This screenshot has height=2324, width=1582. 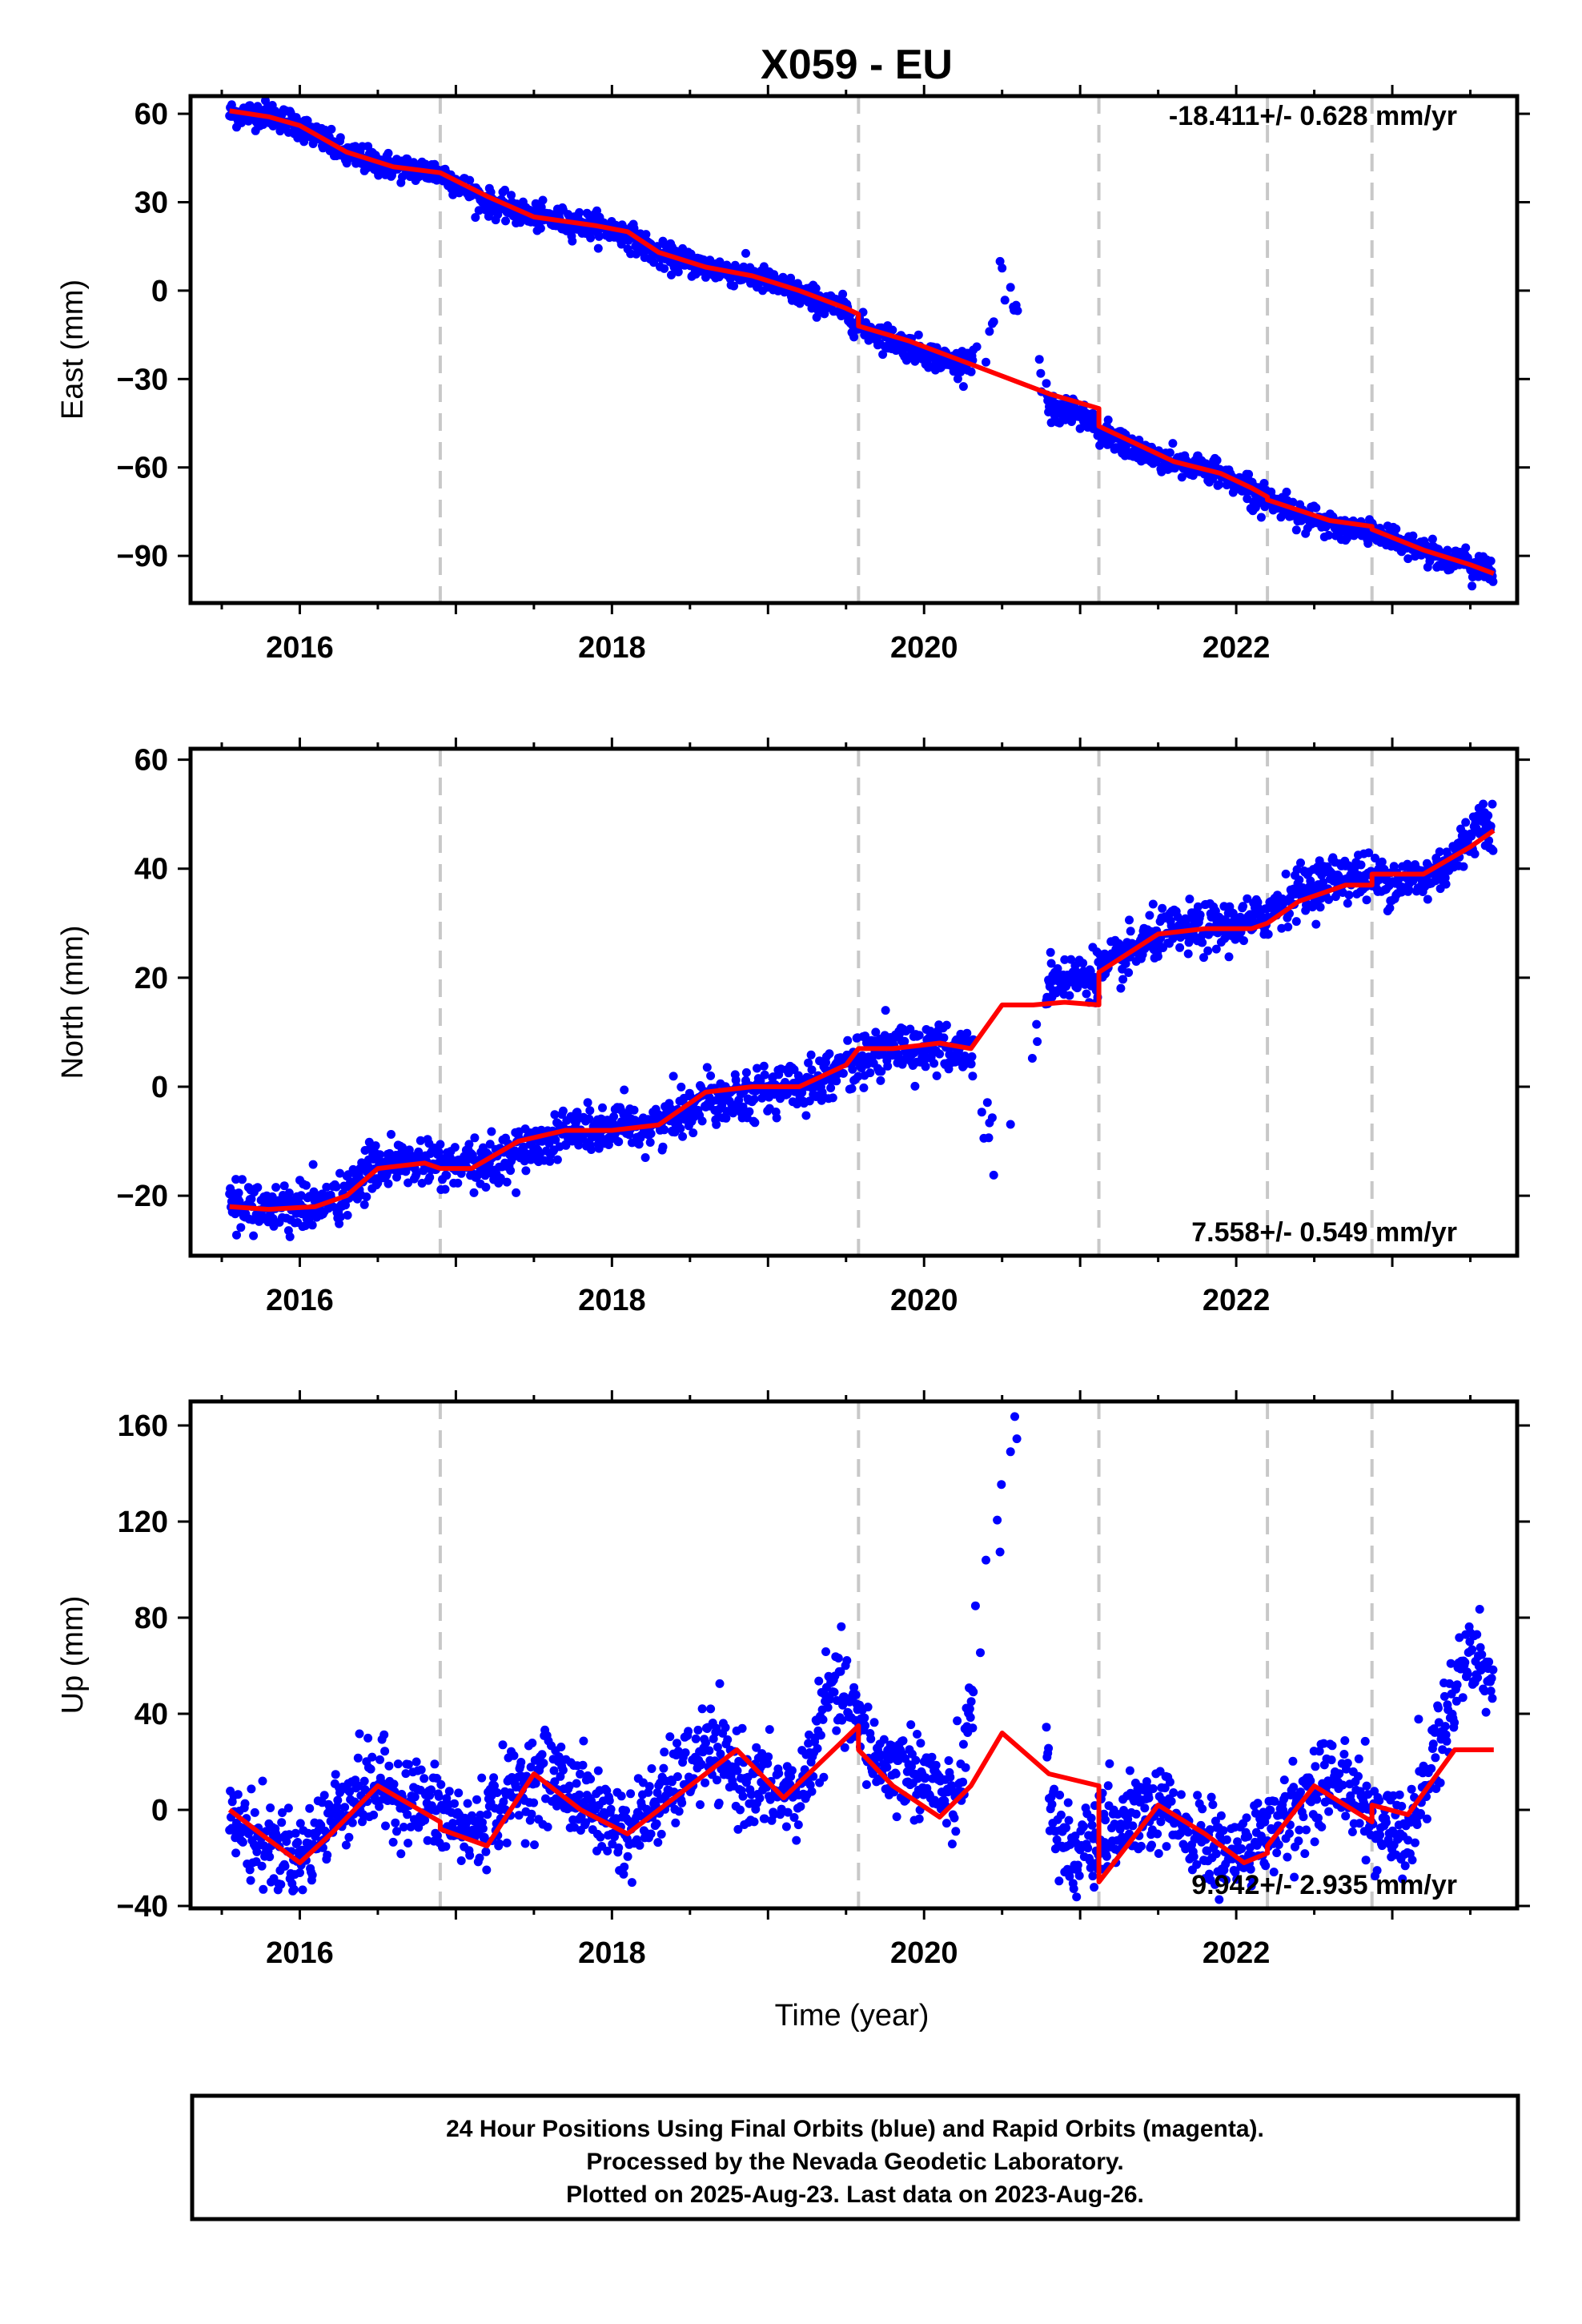 What do you see at coordinates (142, 1196) in the screenshot?
I see `y-tick-label: −20` at bounding box center [142, 1196].